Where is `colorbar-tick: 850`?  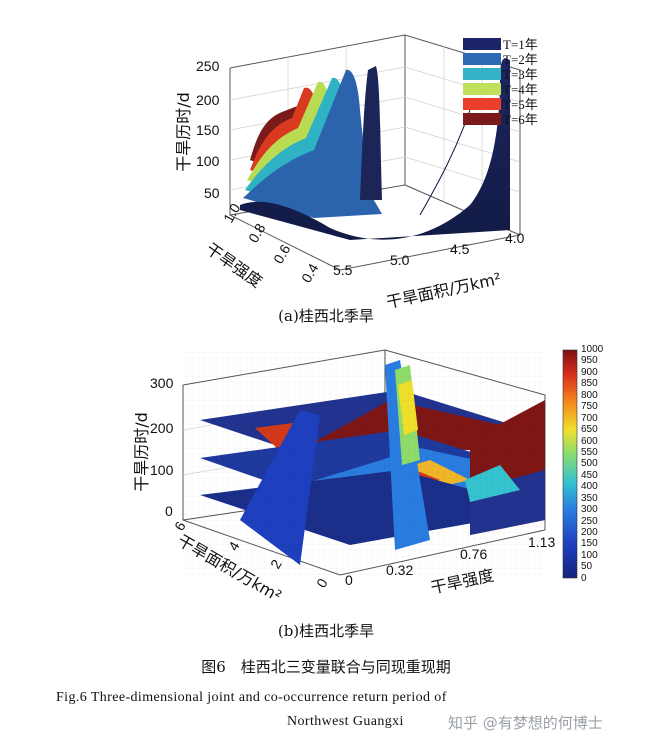
colorbar-tick: 850 is located at coordinates (589, 384).